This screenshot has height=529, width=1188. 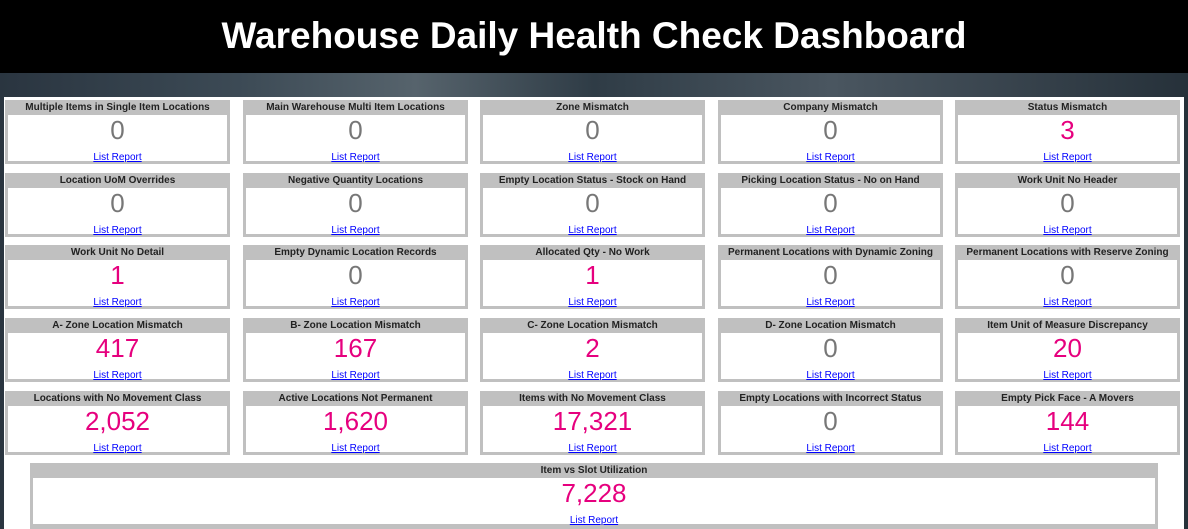 I want to click on card-title: Empty Pick Face - A Movers, so click(x=1067, y=398).